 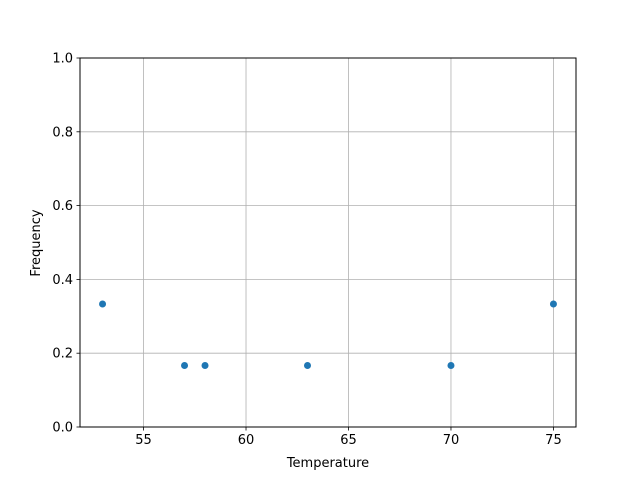 What do you see at coordinates (62, 206) in the screenshot?
I see `y-tick-label: 0.6` at bounding box center [62, 206].